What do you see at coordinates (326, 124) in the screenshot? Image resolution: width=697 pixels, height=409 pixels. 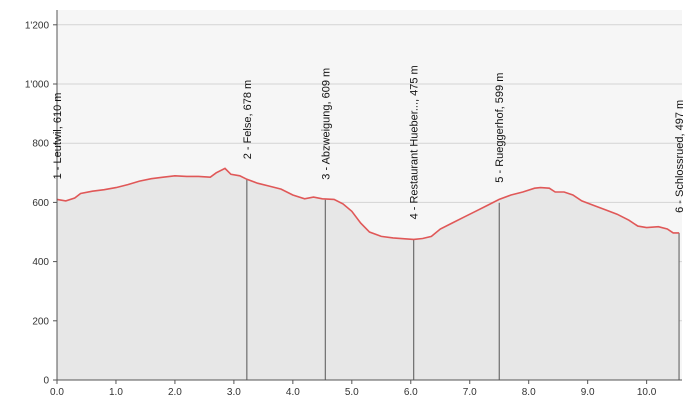 I see `waypoint-label: 3 - Abzweigung, 609 m` at bounding box center [326, 124].